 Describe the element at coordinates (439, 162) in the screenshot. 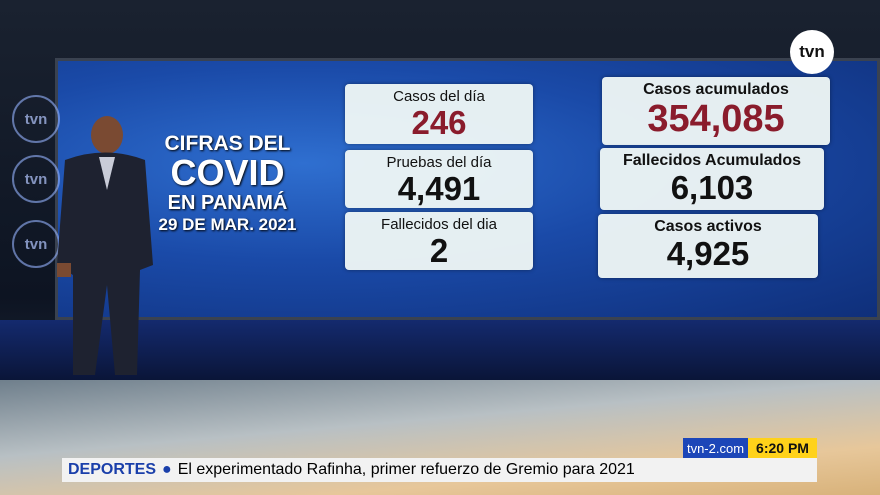

I see `card-label: Pruebas del día` at that location.